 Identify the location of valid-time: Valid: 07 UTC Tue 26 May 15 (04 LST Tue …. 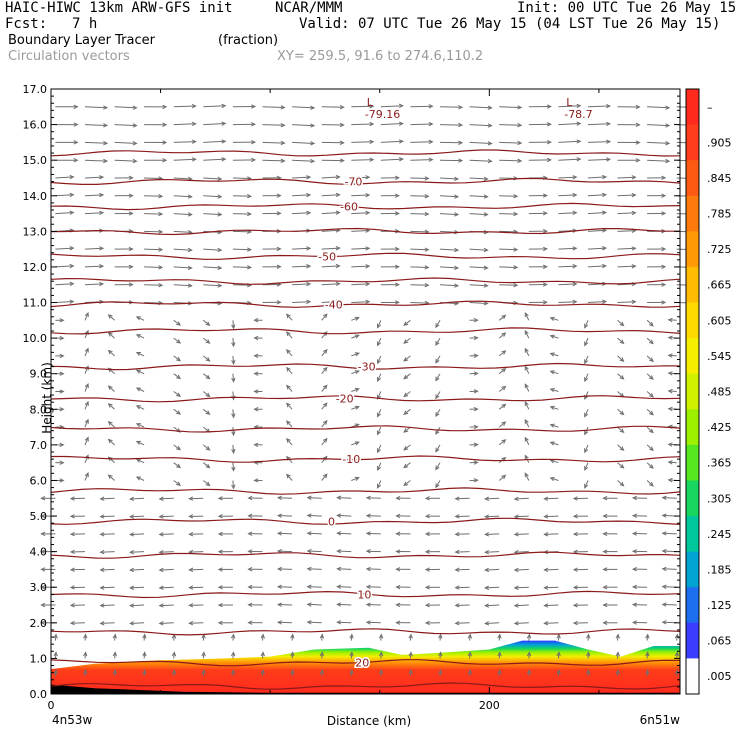
(510, 24).